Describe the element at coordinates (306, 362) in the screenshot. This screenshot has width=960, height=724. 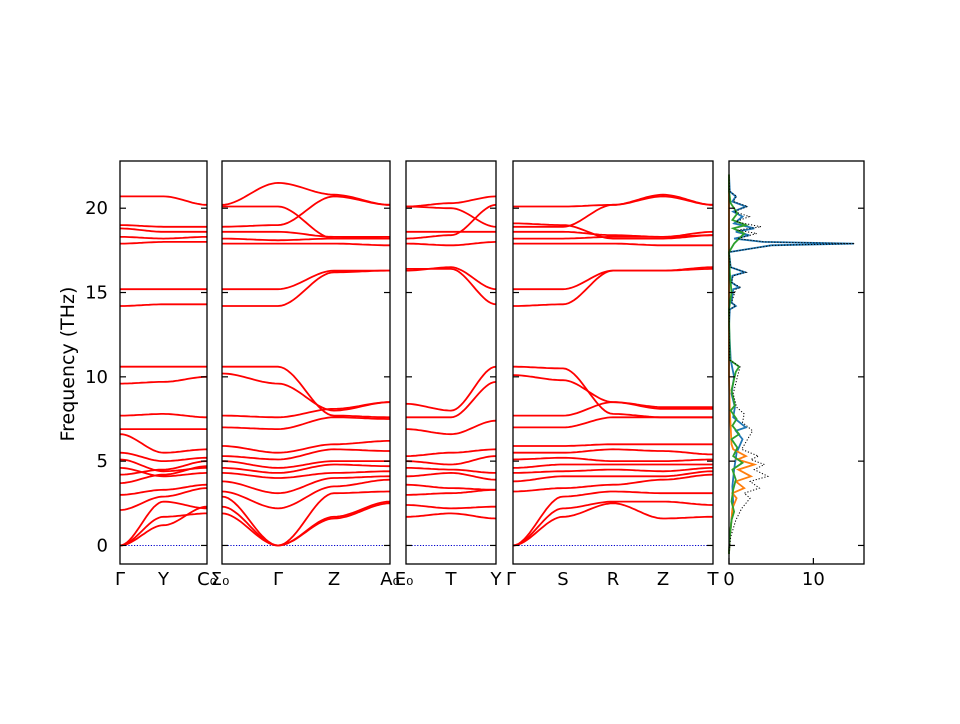
I see `band-panel-2-frame` at that location.